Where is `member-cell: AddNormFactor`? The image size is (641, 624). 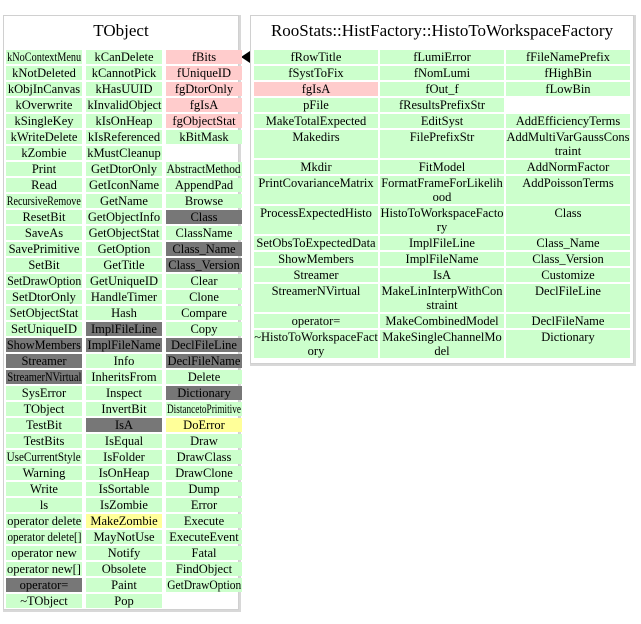 member-cell: AddNormFactor is located at coordinates (568, 167).